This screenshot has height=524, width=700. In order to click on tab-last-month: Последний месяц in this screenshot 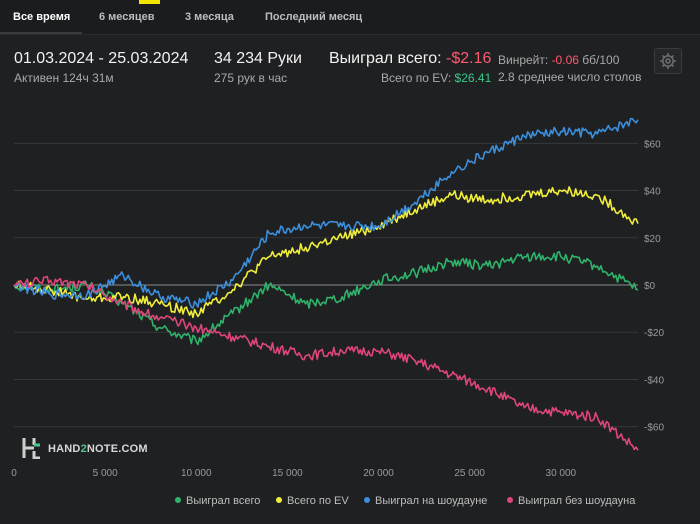, I will do `click(314, 17)`.